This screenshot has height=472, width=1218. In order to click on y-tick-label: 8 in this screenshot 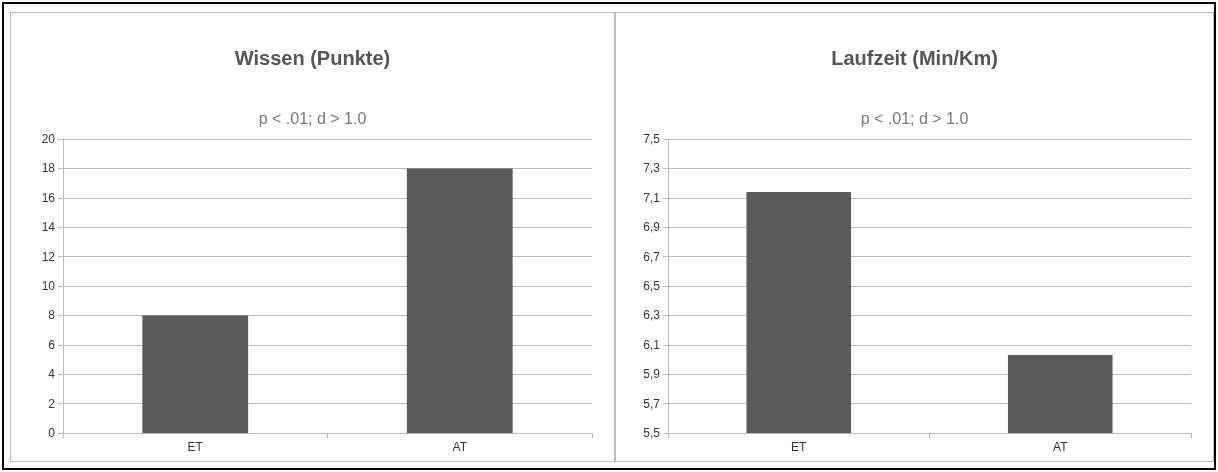, I will do `click(52, 315)`.